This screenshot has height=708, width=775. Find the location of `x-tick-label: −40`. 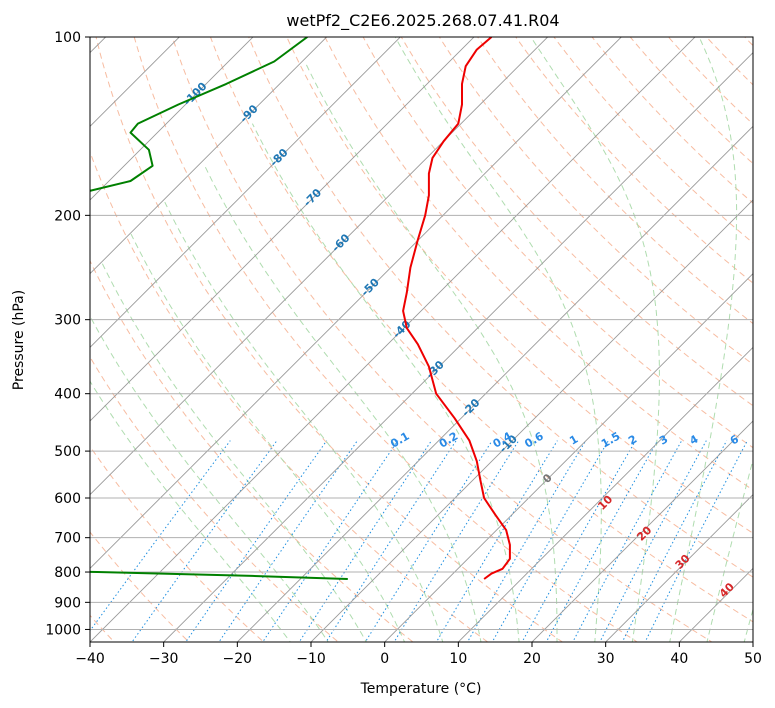

x-tick-label: −40 is located at coordinates (90, 659).